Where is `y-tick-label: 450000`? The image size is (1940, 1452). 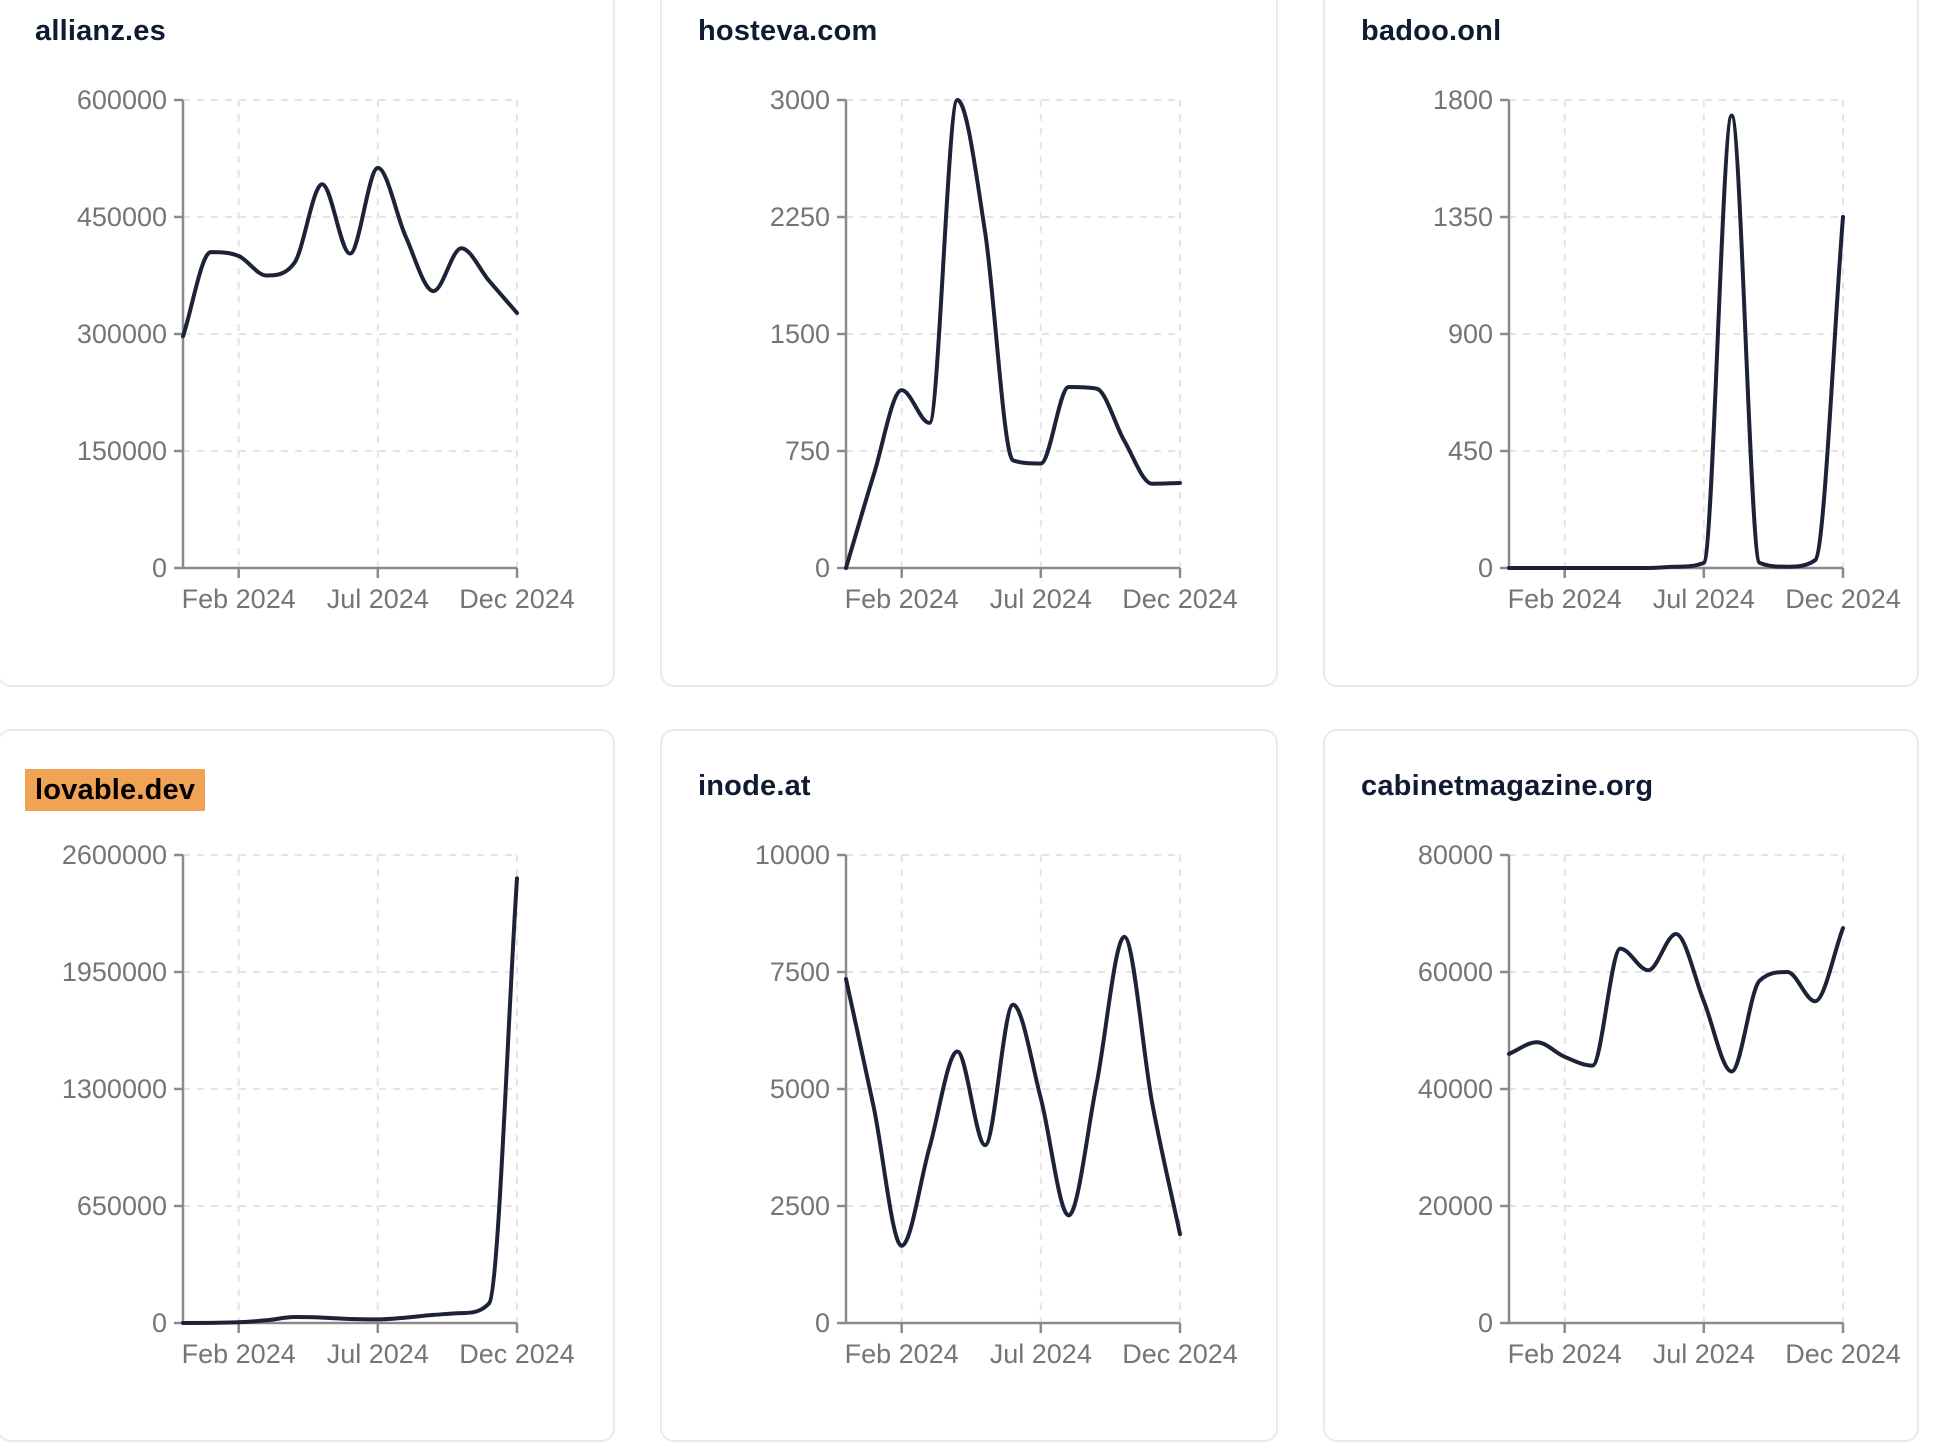
y-tick-label: 450000 is located at coordinates (122, 217).